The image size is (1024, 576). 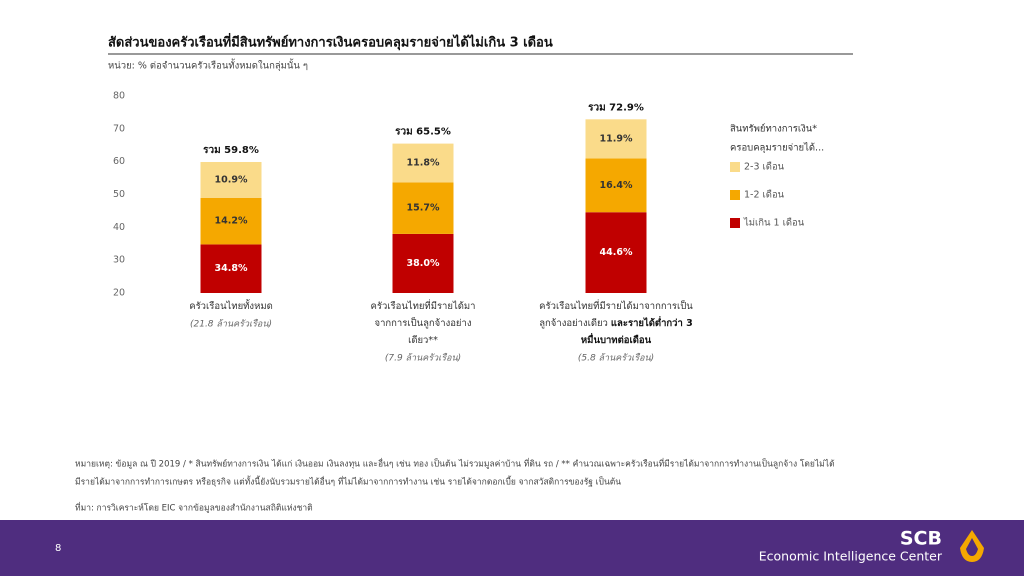 What do you see at coordinates (119, 128) in the screenshot?
I see `y-tick-label: 70` at bounding box center [119, 128].